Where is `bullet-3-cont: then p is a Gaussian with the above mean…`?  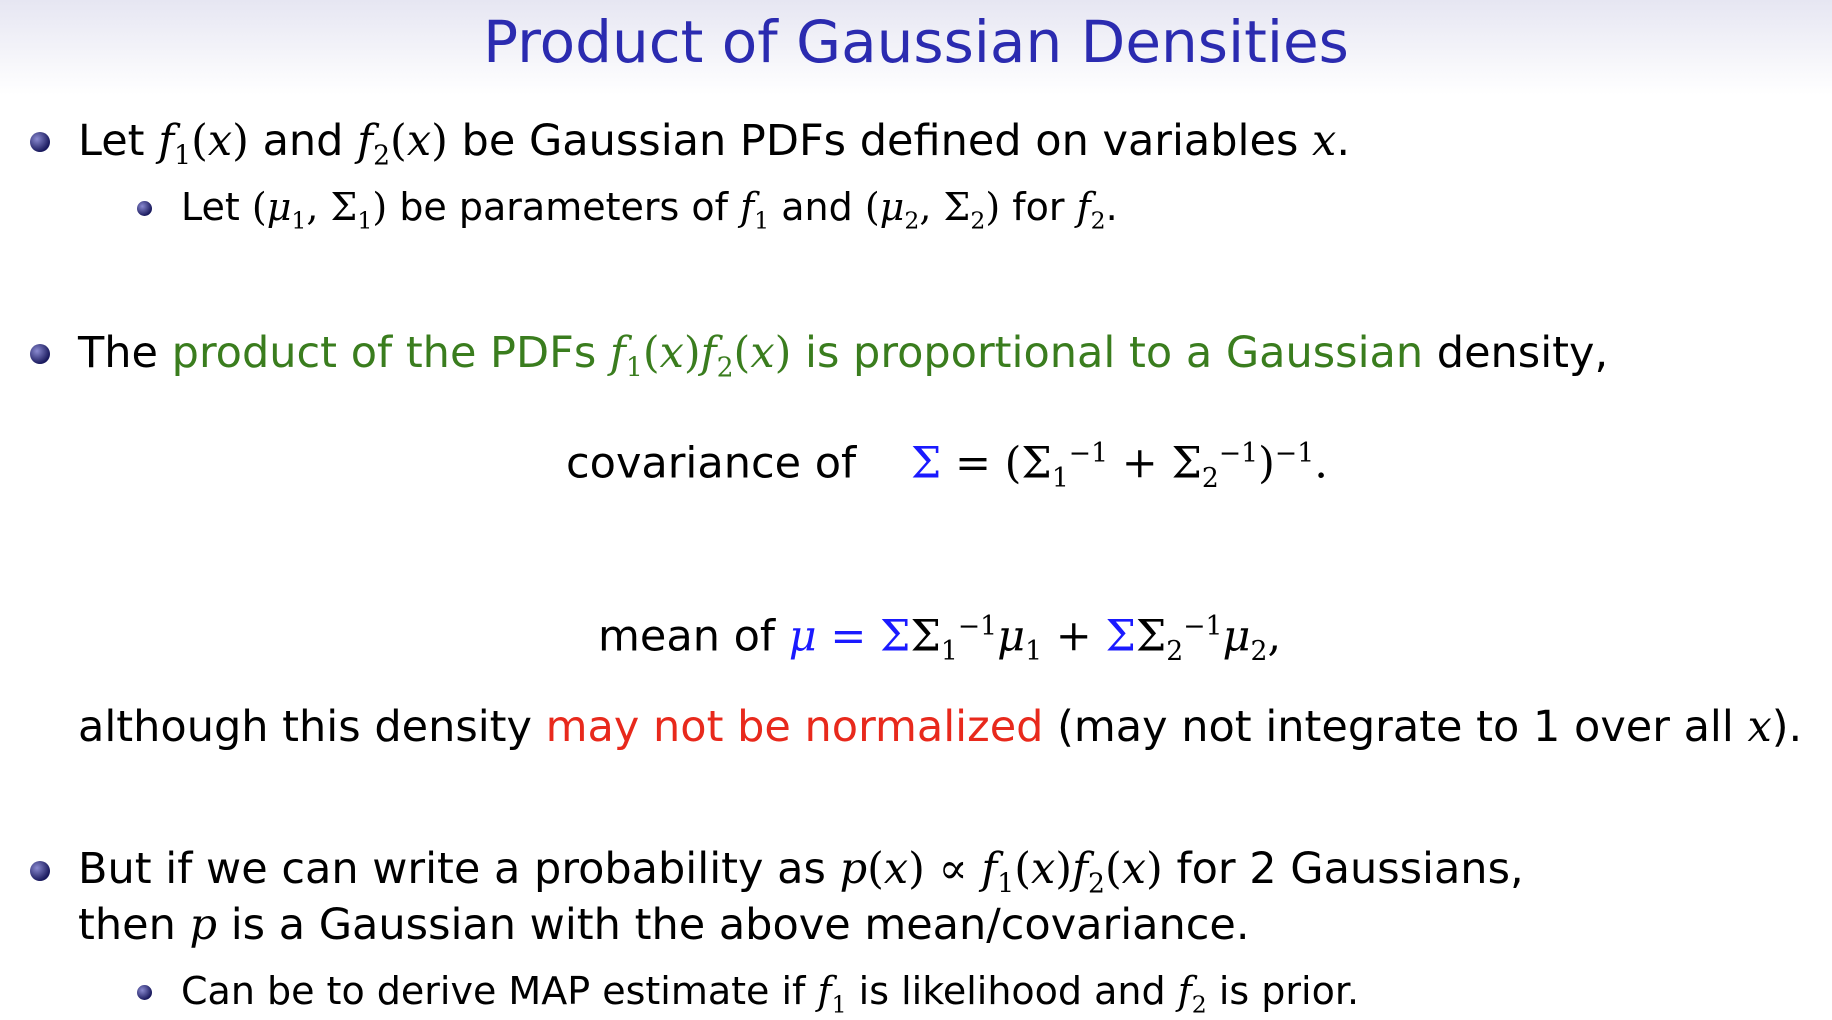
bullet-3-cont: then p is a Gaussian with the above mean… is located at coordinates (664, 925).